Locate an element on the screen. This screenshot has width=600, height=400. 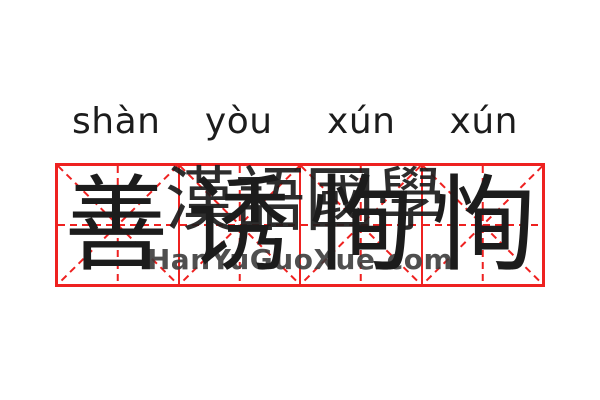
pinyin-syllable: shàn is located at coordinates (116, 121).